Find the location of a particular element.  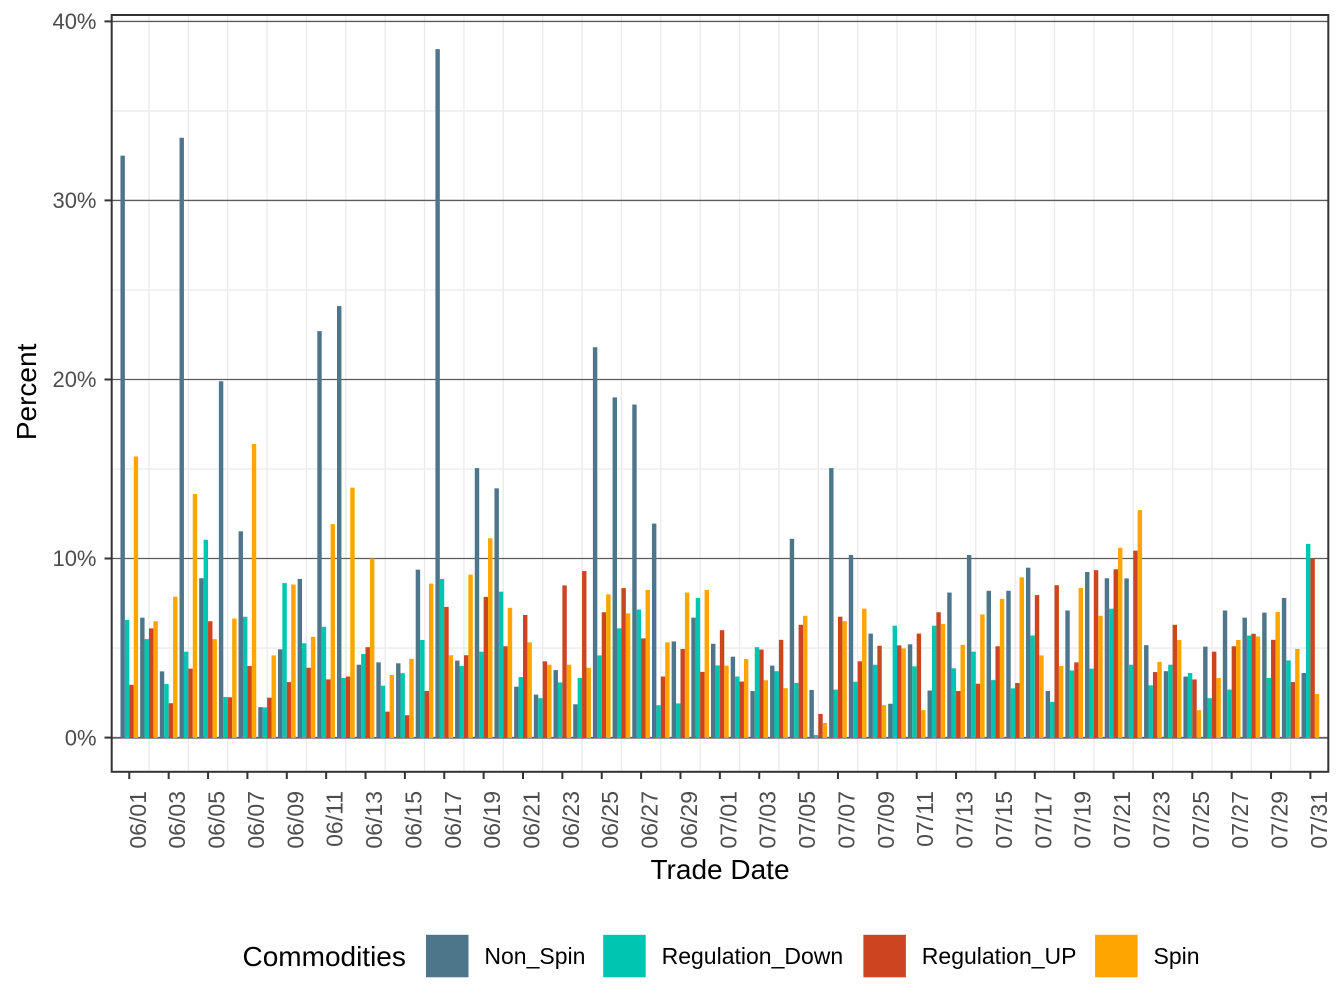

svg-text: Regulation_Down is located at coordinates (753, 956).